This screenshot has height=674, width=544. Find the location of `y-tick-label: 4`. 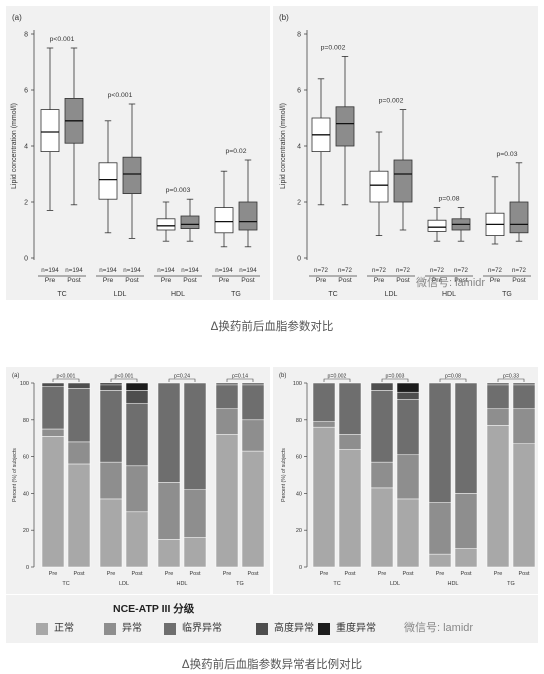

y-tick-label: 4 is located at coordinates (26, 147).